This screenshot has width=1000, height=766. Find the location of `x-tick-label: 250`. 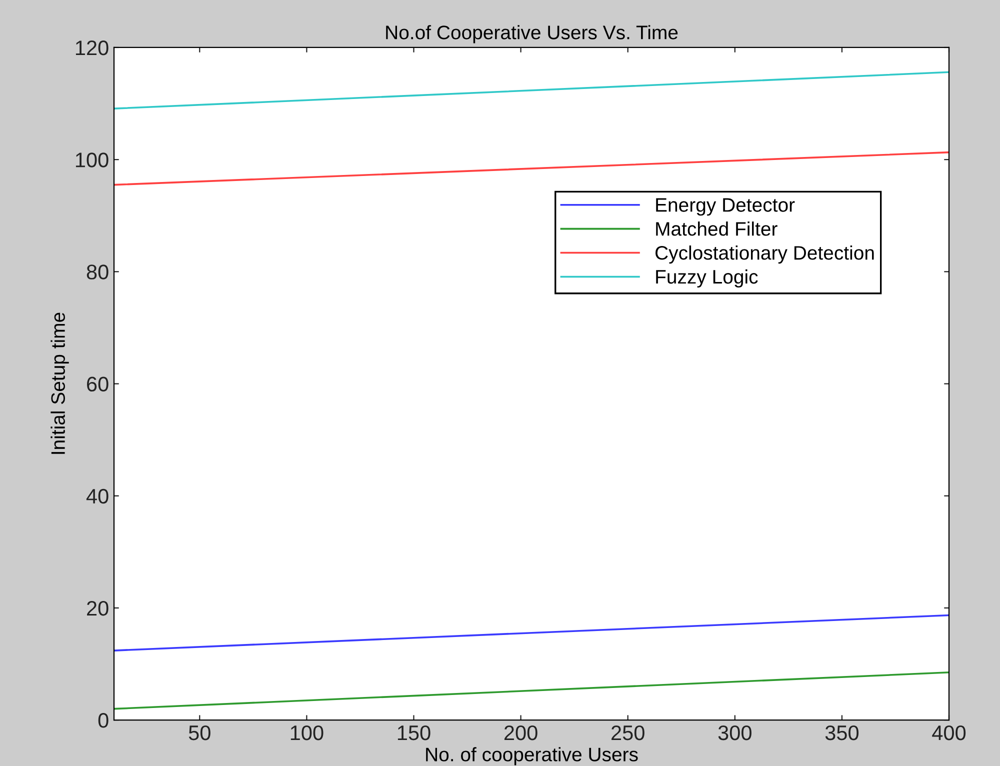

x-tick-label: 250 is located at coordinates (628, 732).